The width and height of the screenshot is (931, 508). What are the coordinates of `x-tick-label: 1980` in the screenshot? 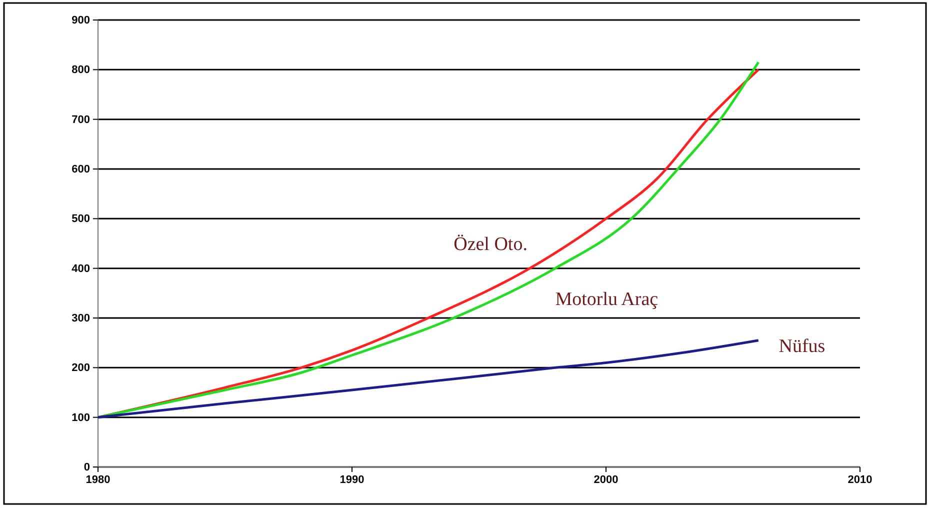 It's located at (98, 480).